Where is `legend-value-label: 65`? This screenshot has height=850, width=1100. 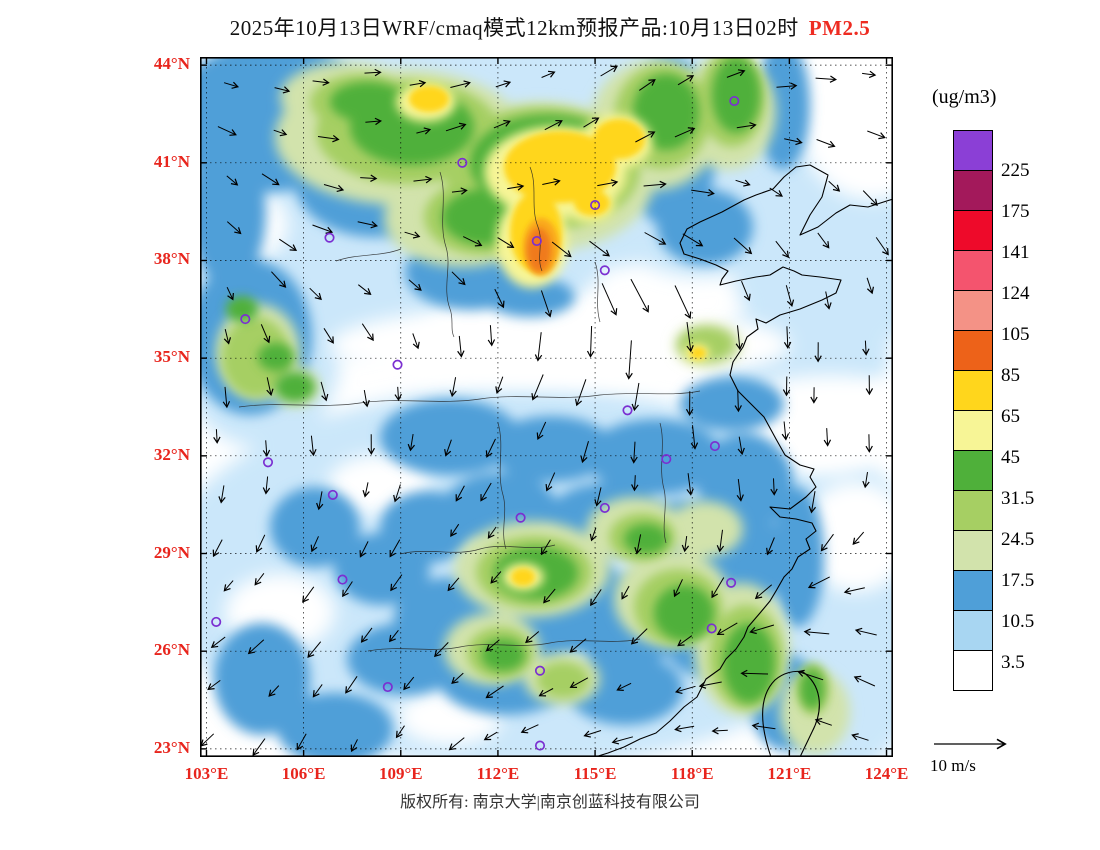
legend-value-label: 65 is located at coordinates (1010, 416).